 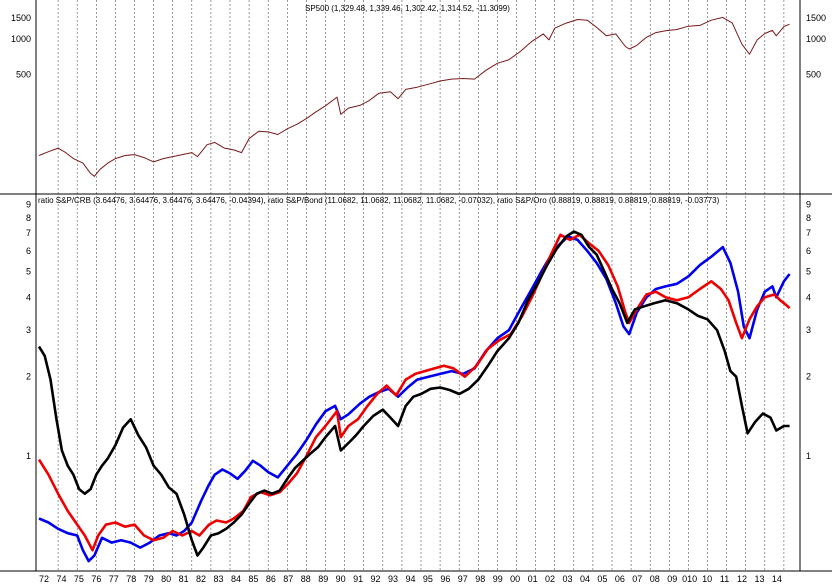 What do you see at coordinates (79, 579) in the screenshot?
I see `x-tick-label: 75` at bounding box center [79, 579].